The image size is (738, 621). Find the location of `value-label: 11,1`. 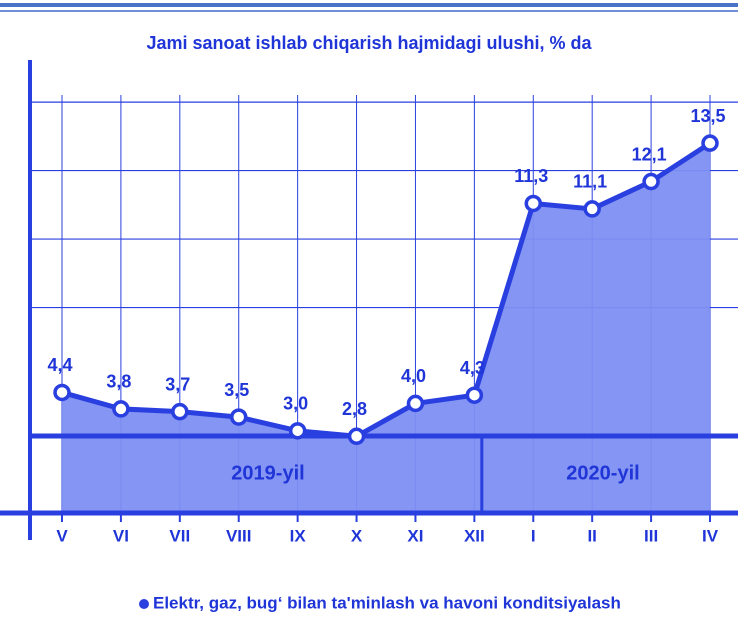

value-label: 11,1 is located at coordinates (590, 182).